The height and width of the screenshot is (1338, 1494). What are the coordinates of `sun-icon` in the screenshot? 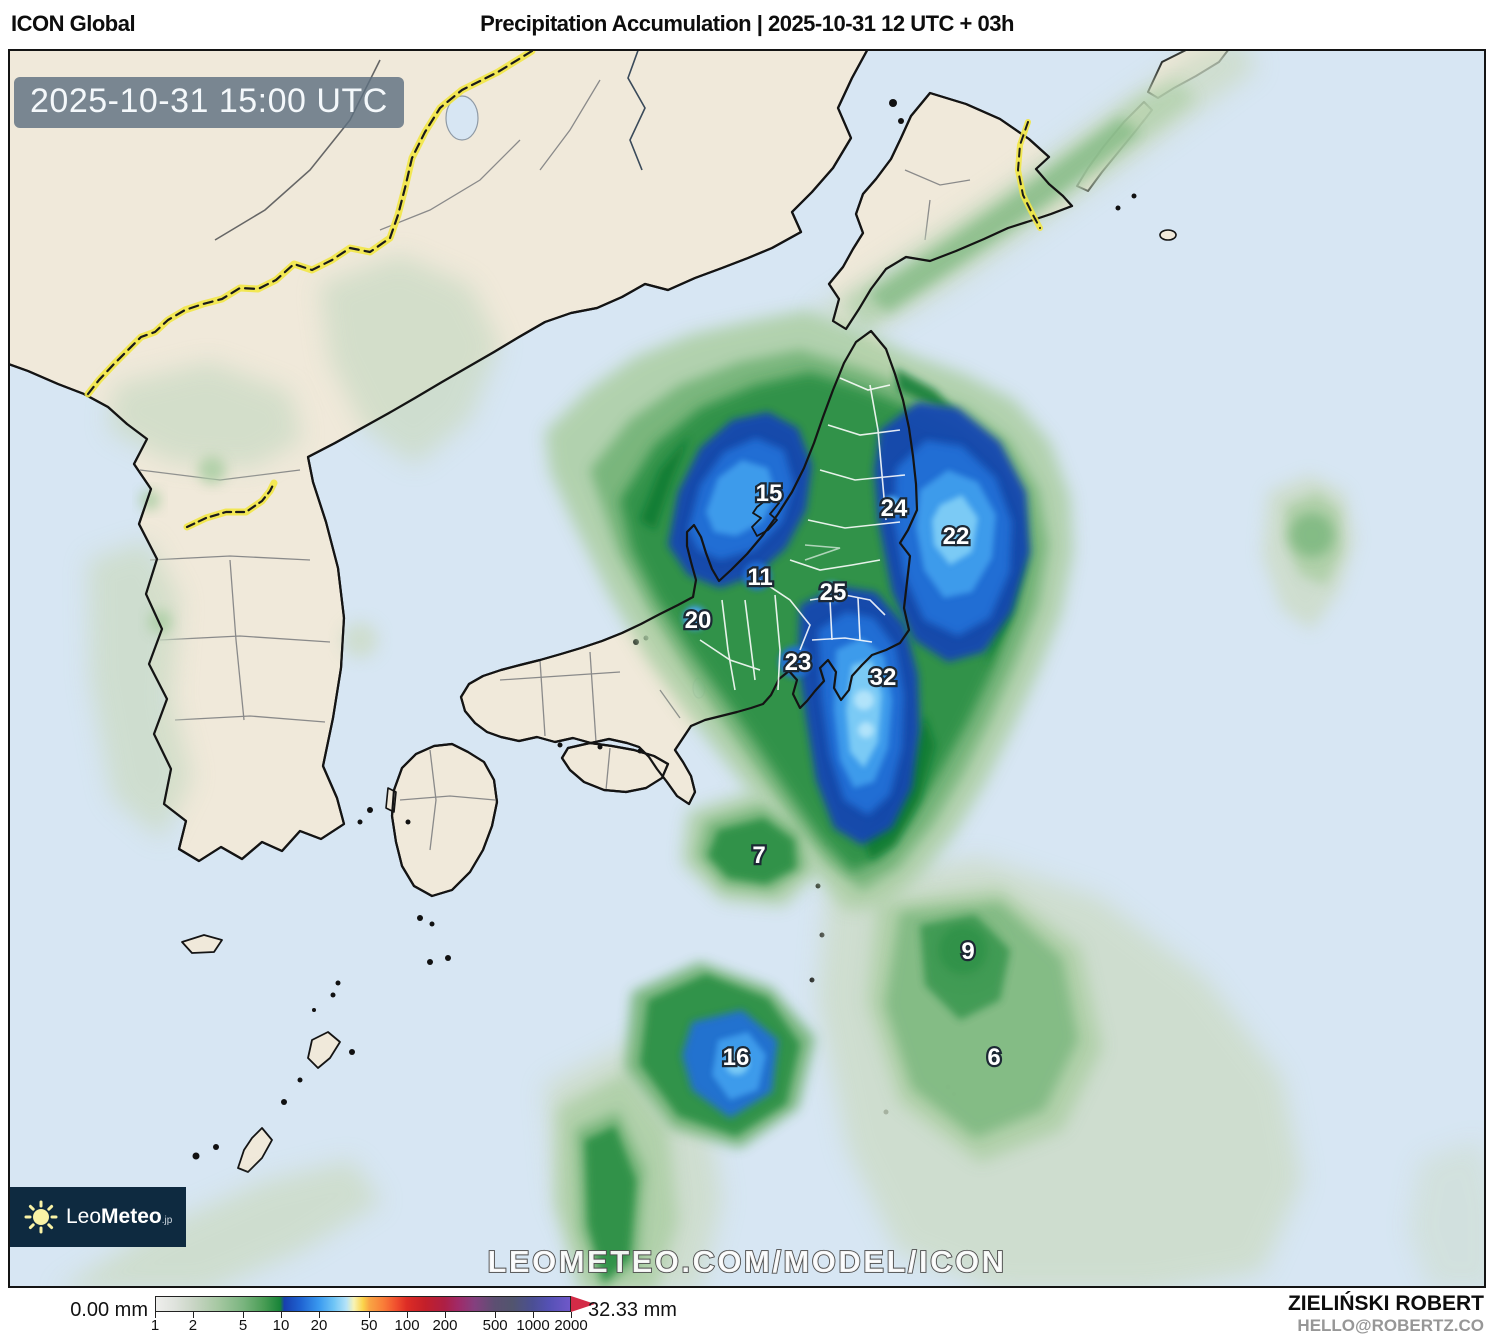 It's located at (41, 1217).